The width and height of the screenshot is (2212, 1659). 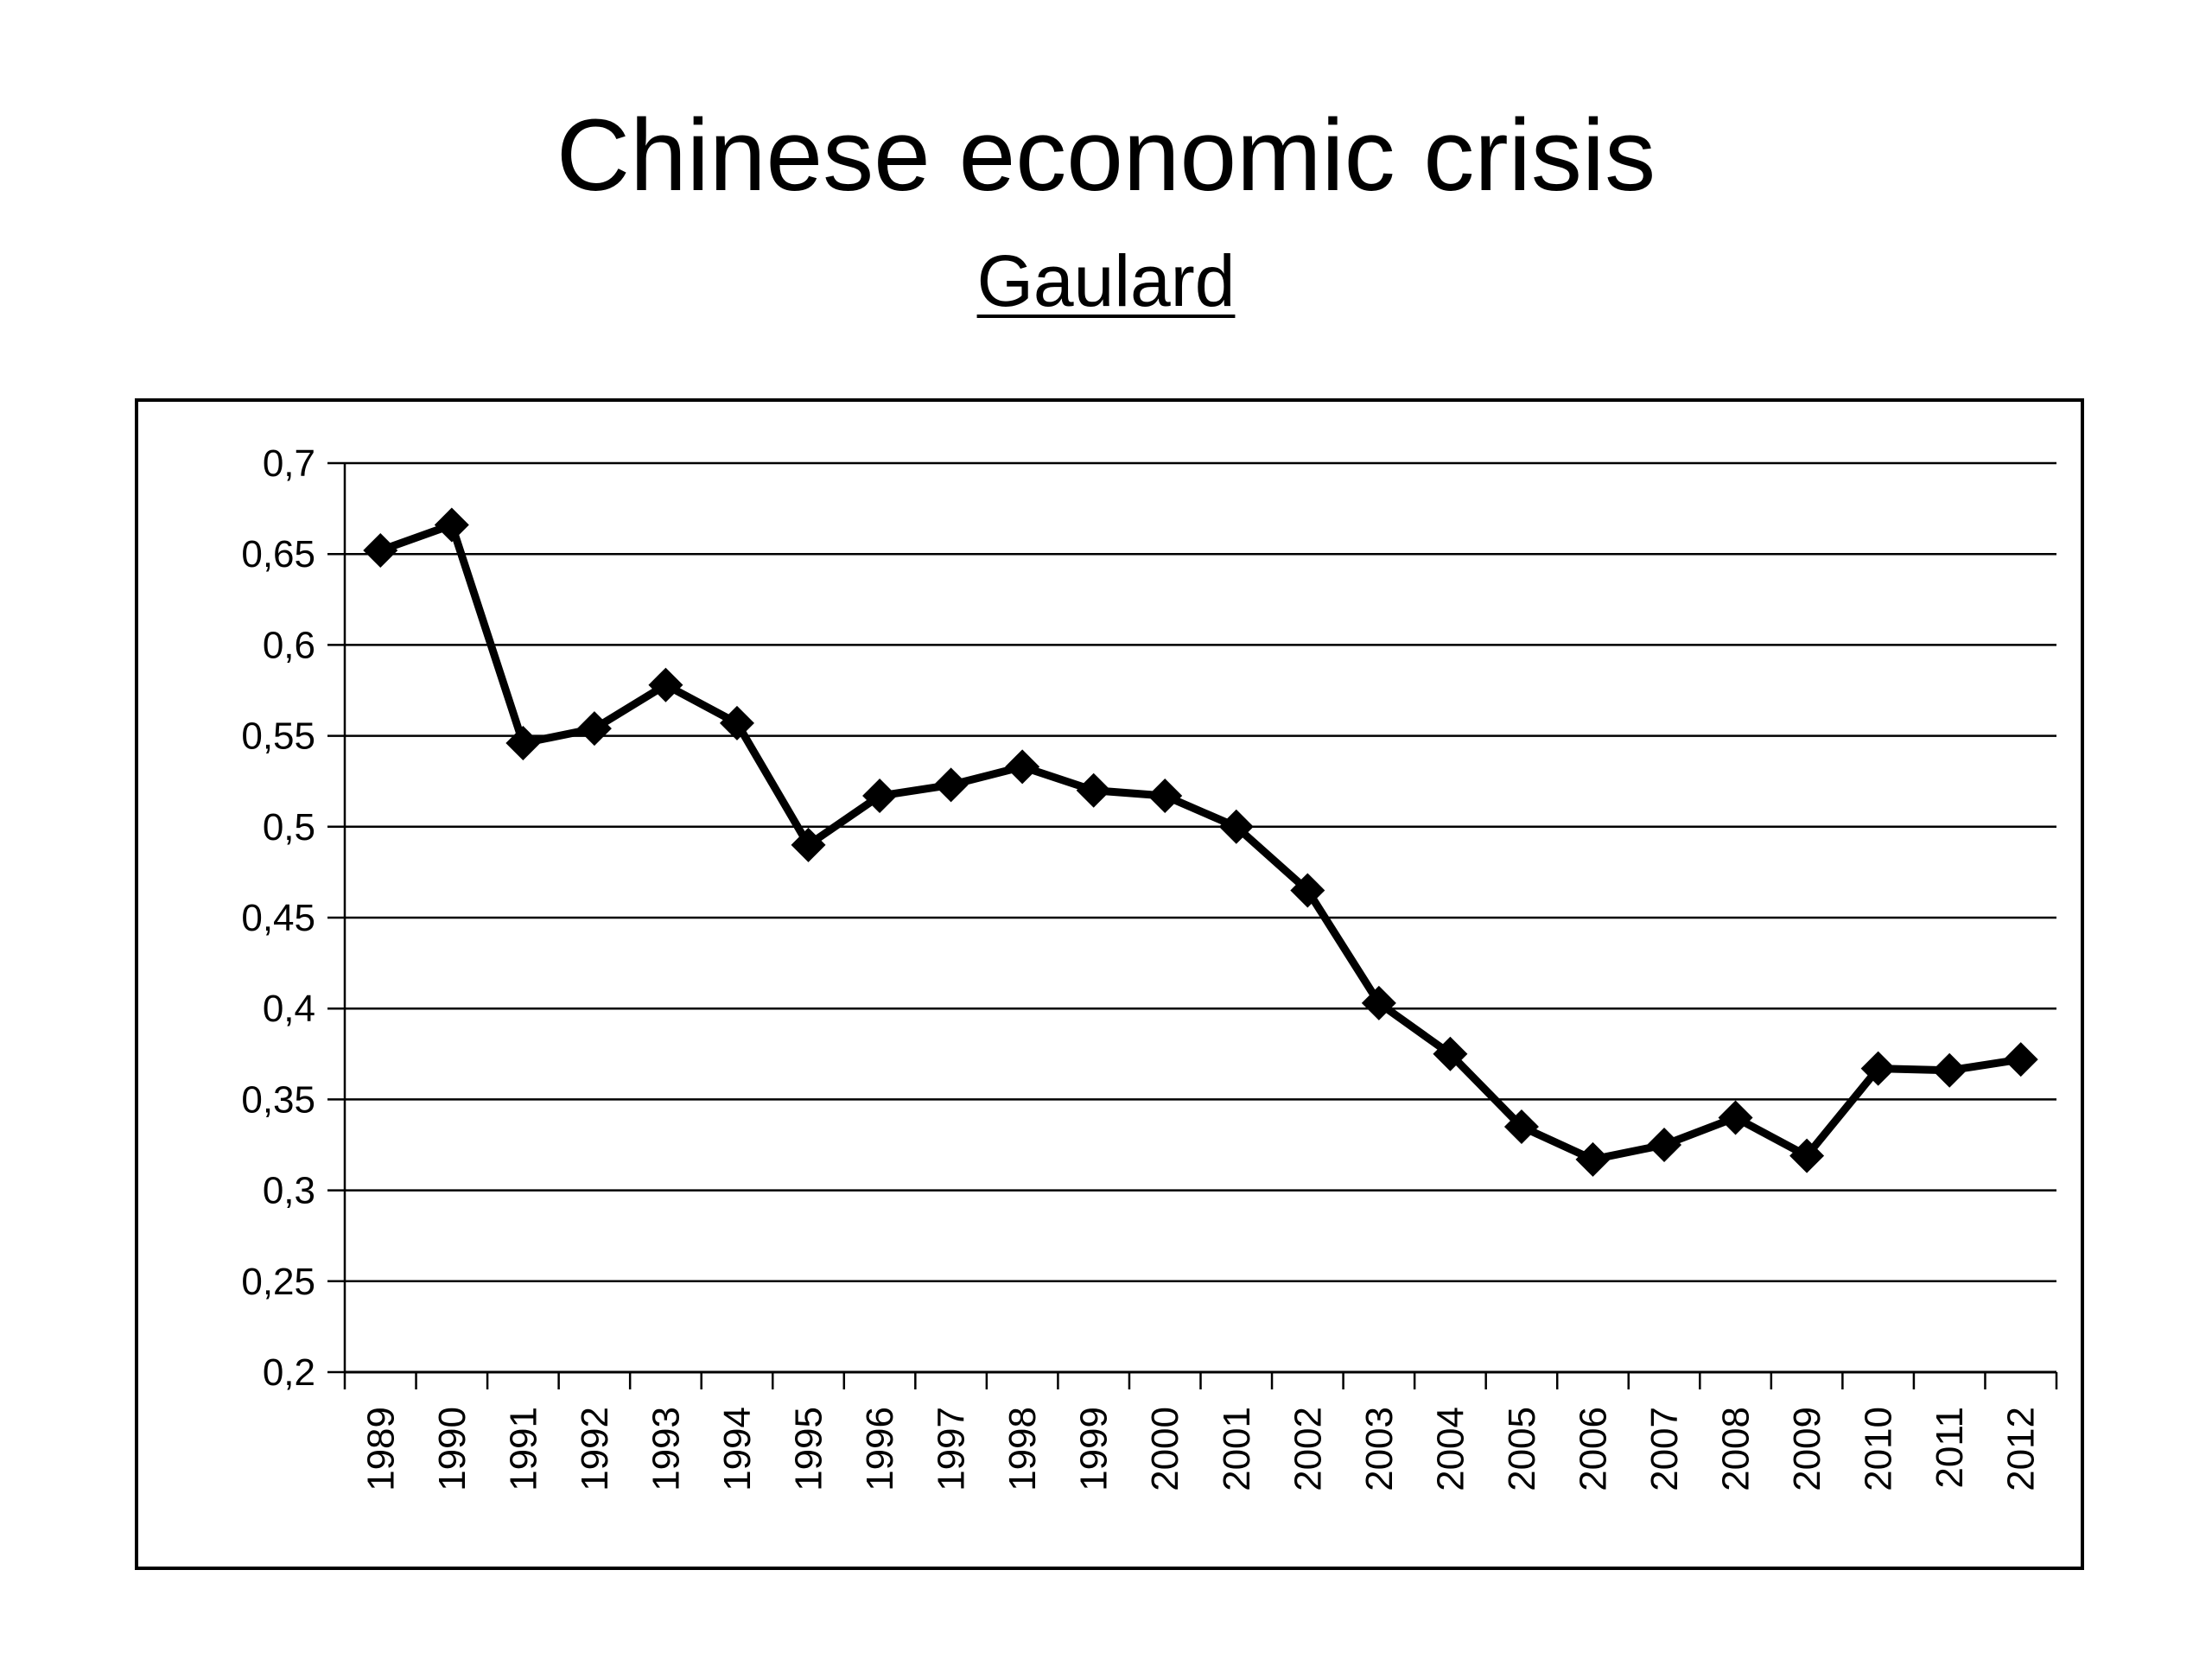 What do you see at coordinates (1522, 1449) in the screenshot?
I see `x-tick-label: 2005` at bounding box center [1522, 1449].